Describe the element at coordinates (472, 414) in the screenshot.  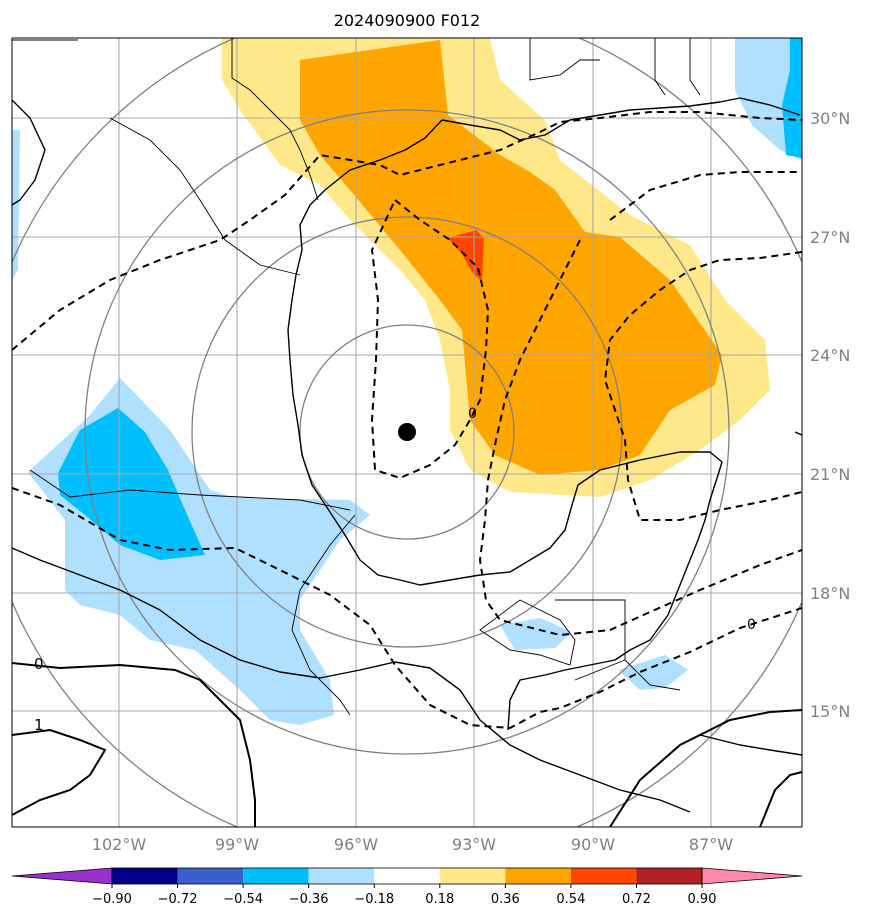
I see `contour-label-0-gulf: 0` at that location.